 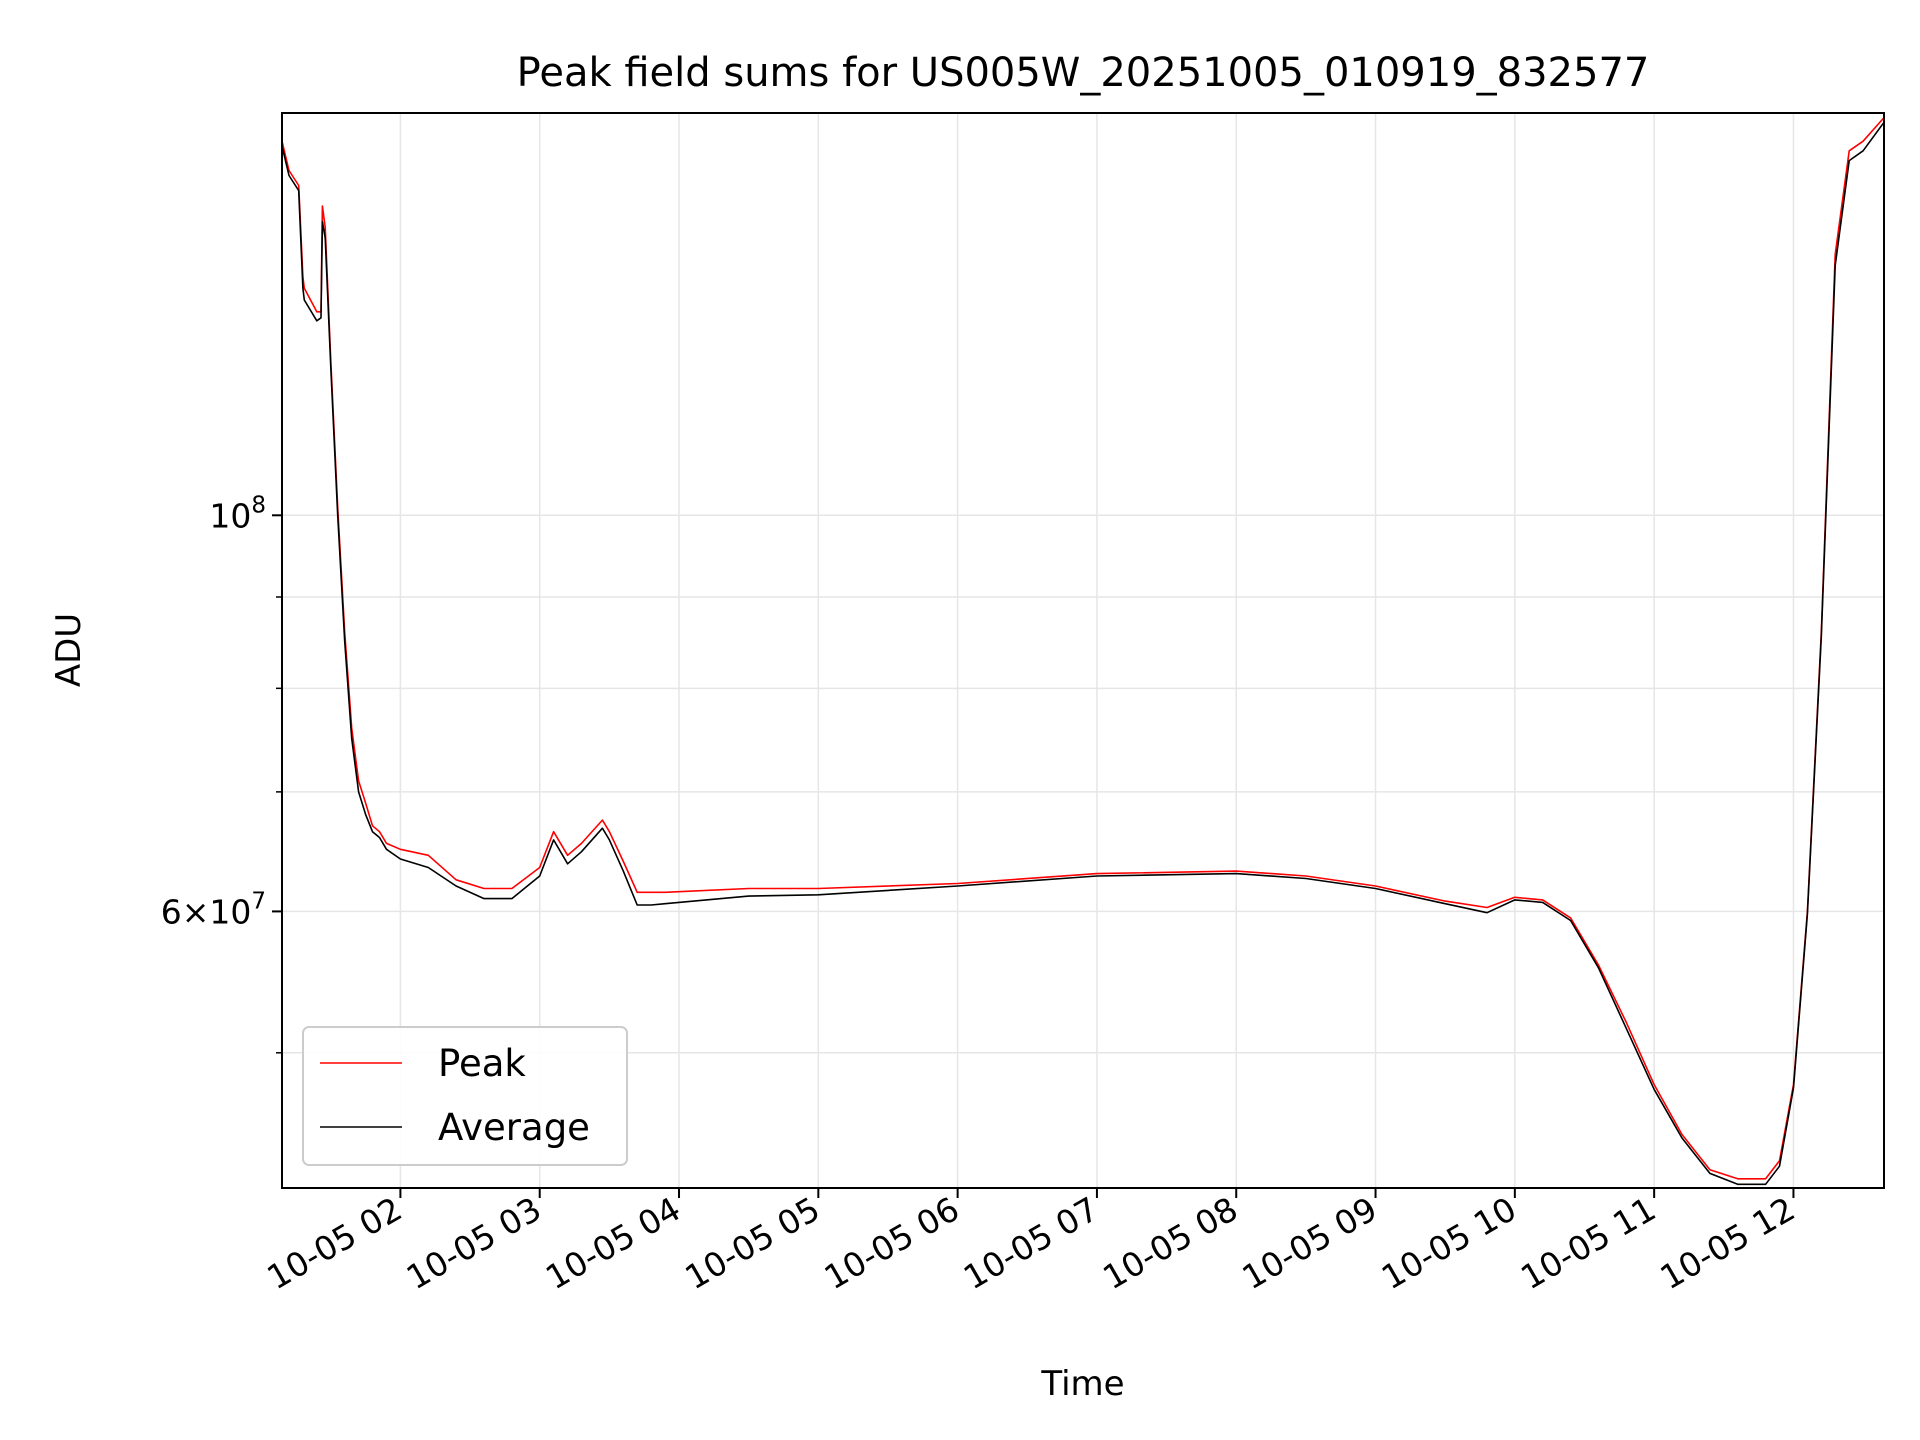 I want to click on y-tick-label: 6×107, so click(x=213, y=909).